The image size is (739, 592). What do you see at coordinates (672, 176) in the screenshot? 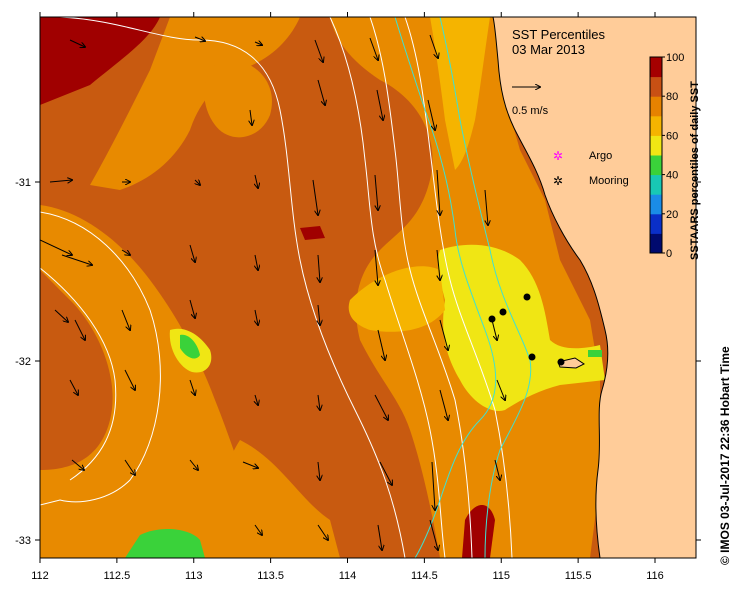
I see `colorbar-tick-label: 40` at bounding box center [672, 176].